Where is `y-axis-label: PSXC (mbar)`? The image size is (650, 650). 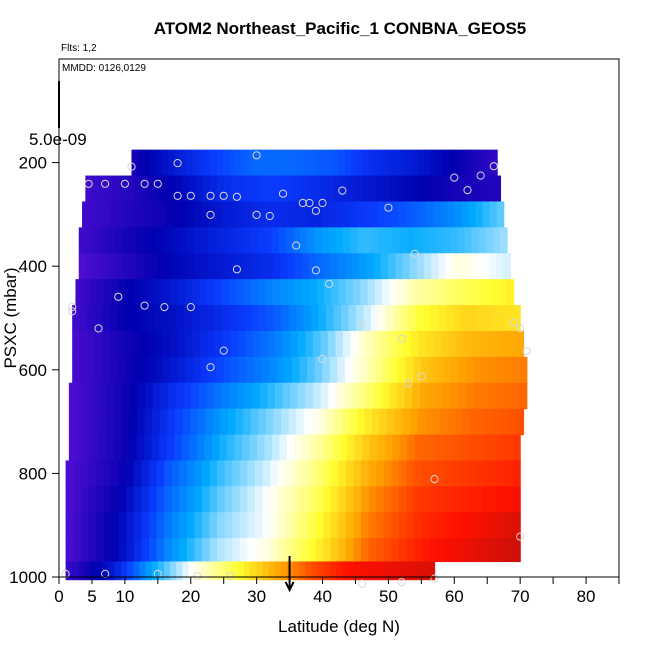
y-axis-label: PSXC (mbar) is located at coordinates (10, 317).